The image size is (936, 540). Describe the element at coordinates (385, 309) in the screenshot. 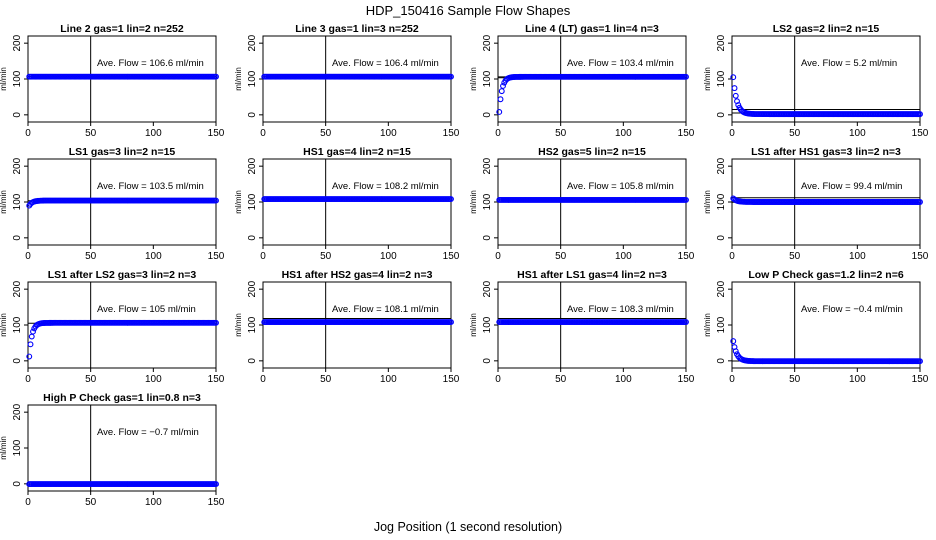

I see `ave-flow-annotation: Ave. Flow = 108.1 ml/min` at that location.